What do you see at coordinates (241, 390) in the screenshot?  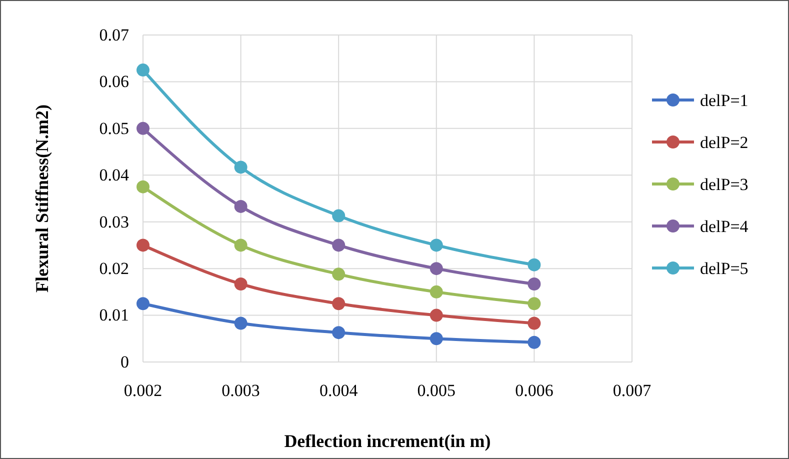 I see `x-tick-label: 0.003` at bounding box center [241, 390].